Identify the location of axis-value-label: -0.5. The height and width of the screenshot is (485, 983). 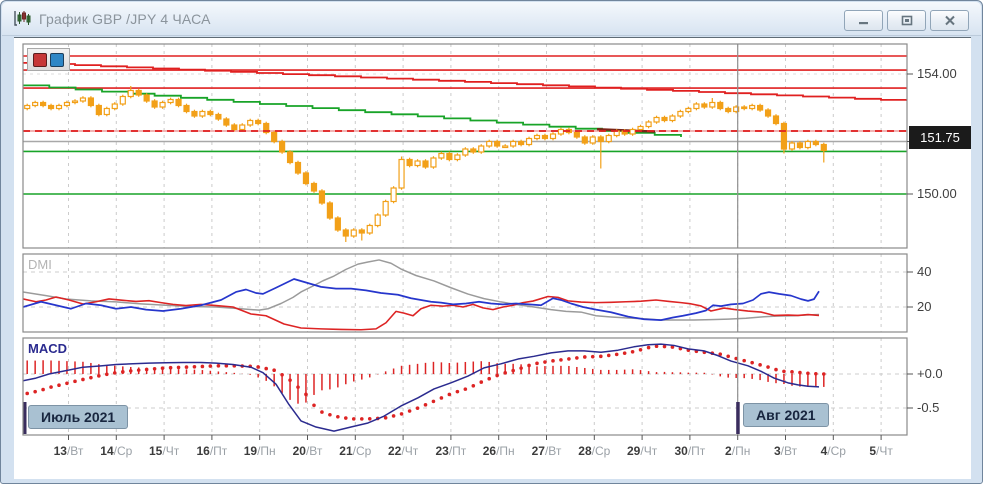
(928, 407).